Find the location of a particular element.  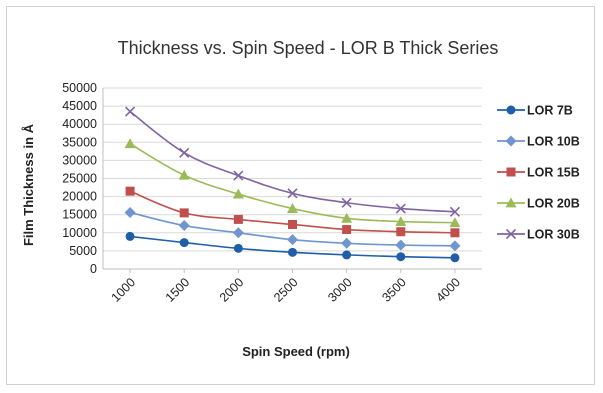

legend-item: LOR 15B is located at coordinates (538, 173).